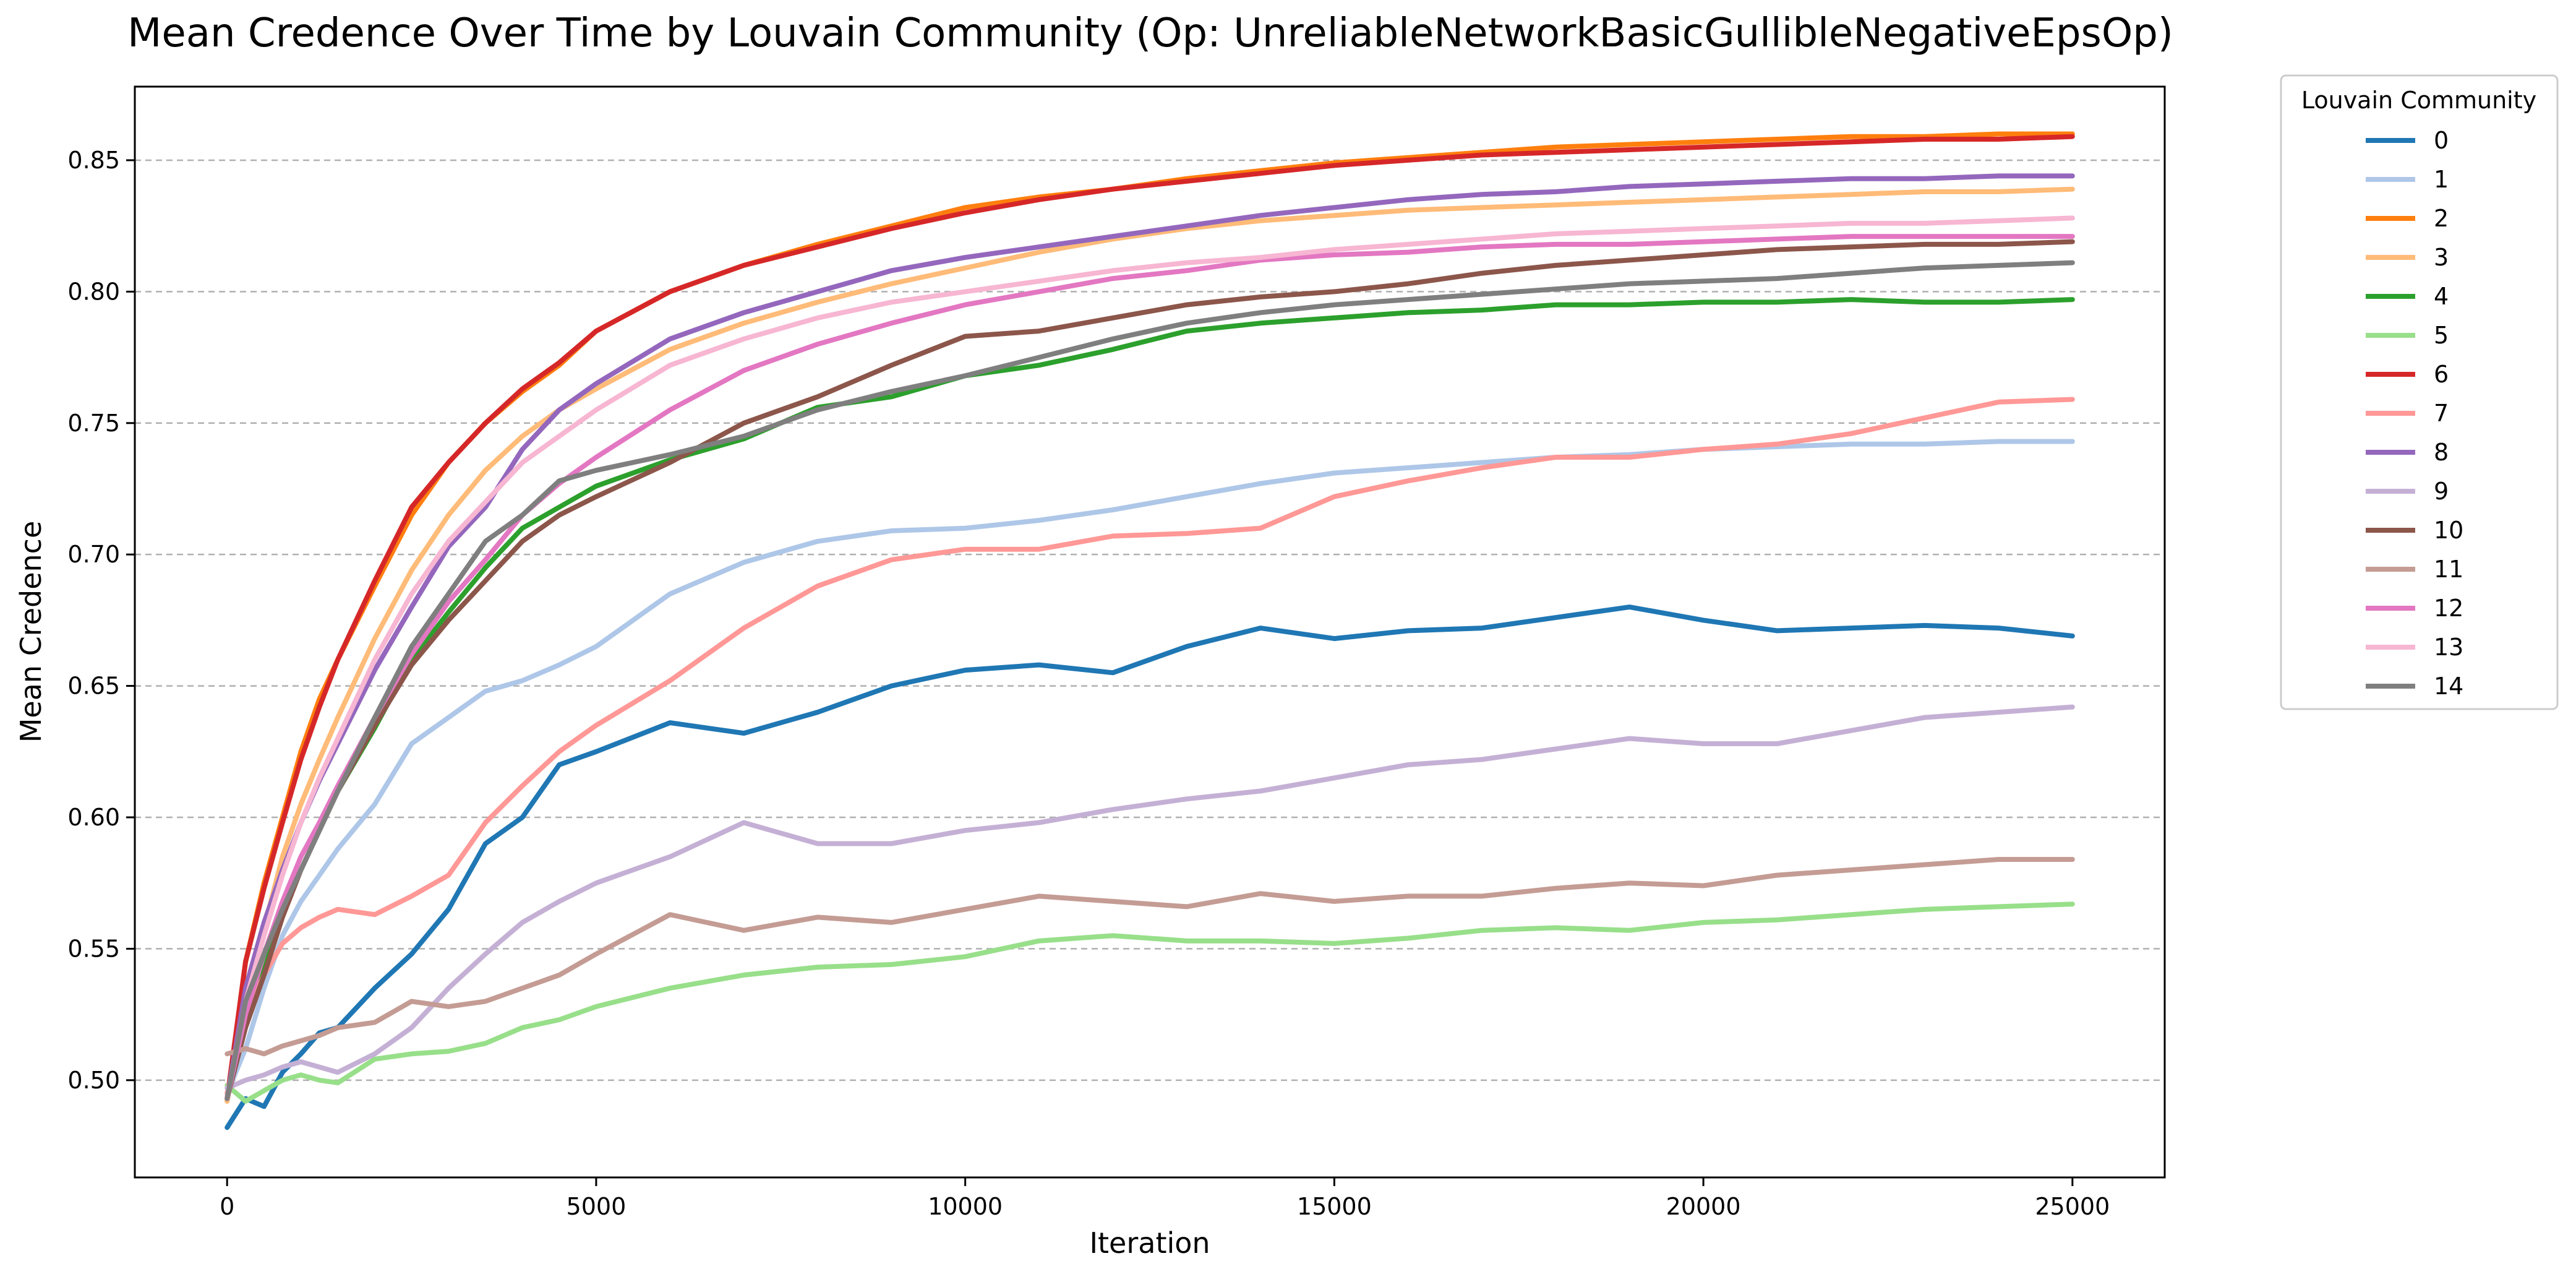 This screenshot has height=1282, width=2576. I want to click on legend-label-11: 11, so click(2448, 569).